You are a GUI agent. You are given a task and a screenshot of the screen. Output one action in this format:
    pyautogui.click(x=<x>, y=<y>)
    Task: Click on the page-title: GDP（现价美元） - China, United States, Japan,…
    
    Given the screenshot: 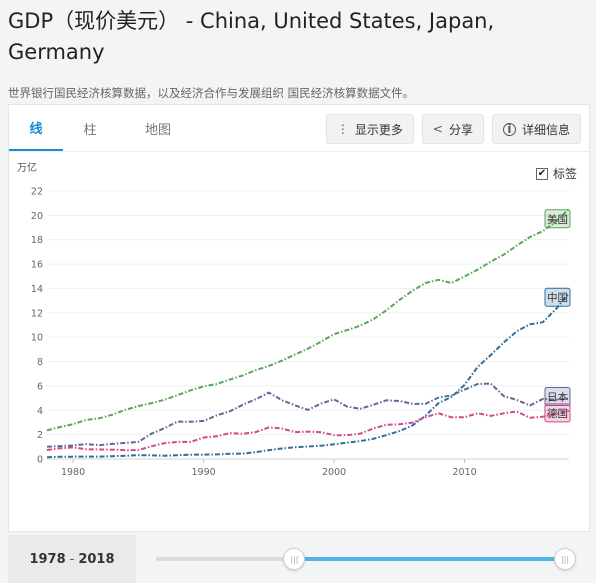 What is the action you would take?
    pyautogui.click(x=251, y=36)
    